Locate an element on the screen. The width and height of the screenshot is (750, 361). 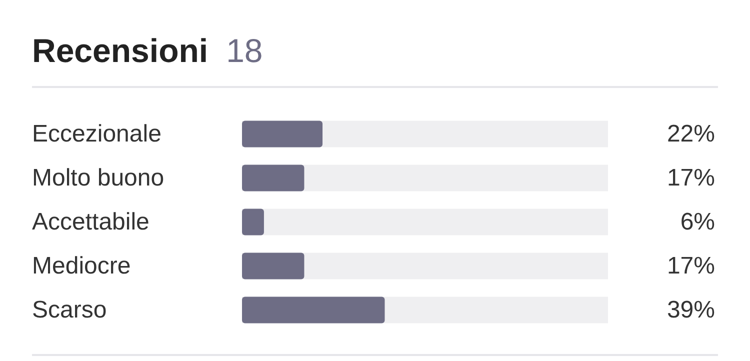
y-tick-label: Scarso is located at coordinates (69, 310).